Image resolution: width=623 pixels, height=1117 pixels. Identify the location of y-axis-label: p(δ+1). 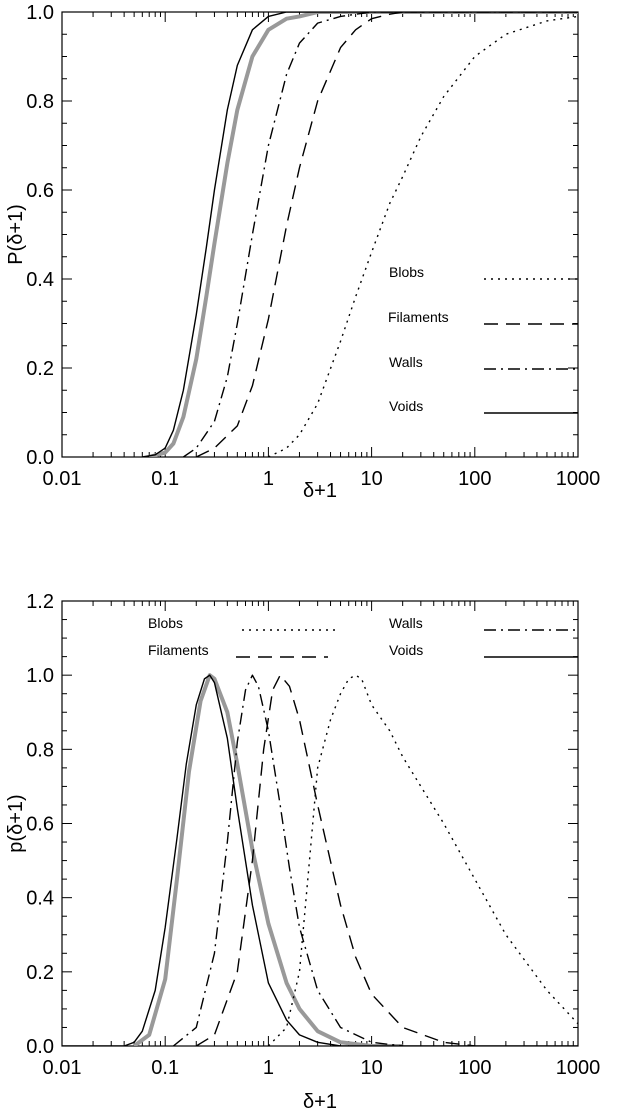
(16, 823).